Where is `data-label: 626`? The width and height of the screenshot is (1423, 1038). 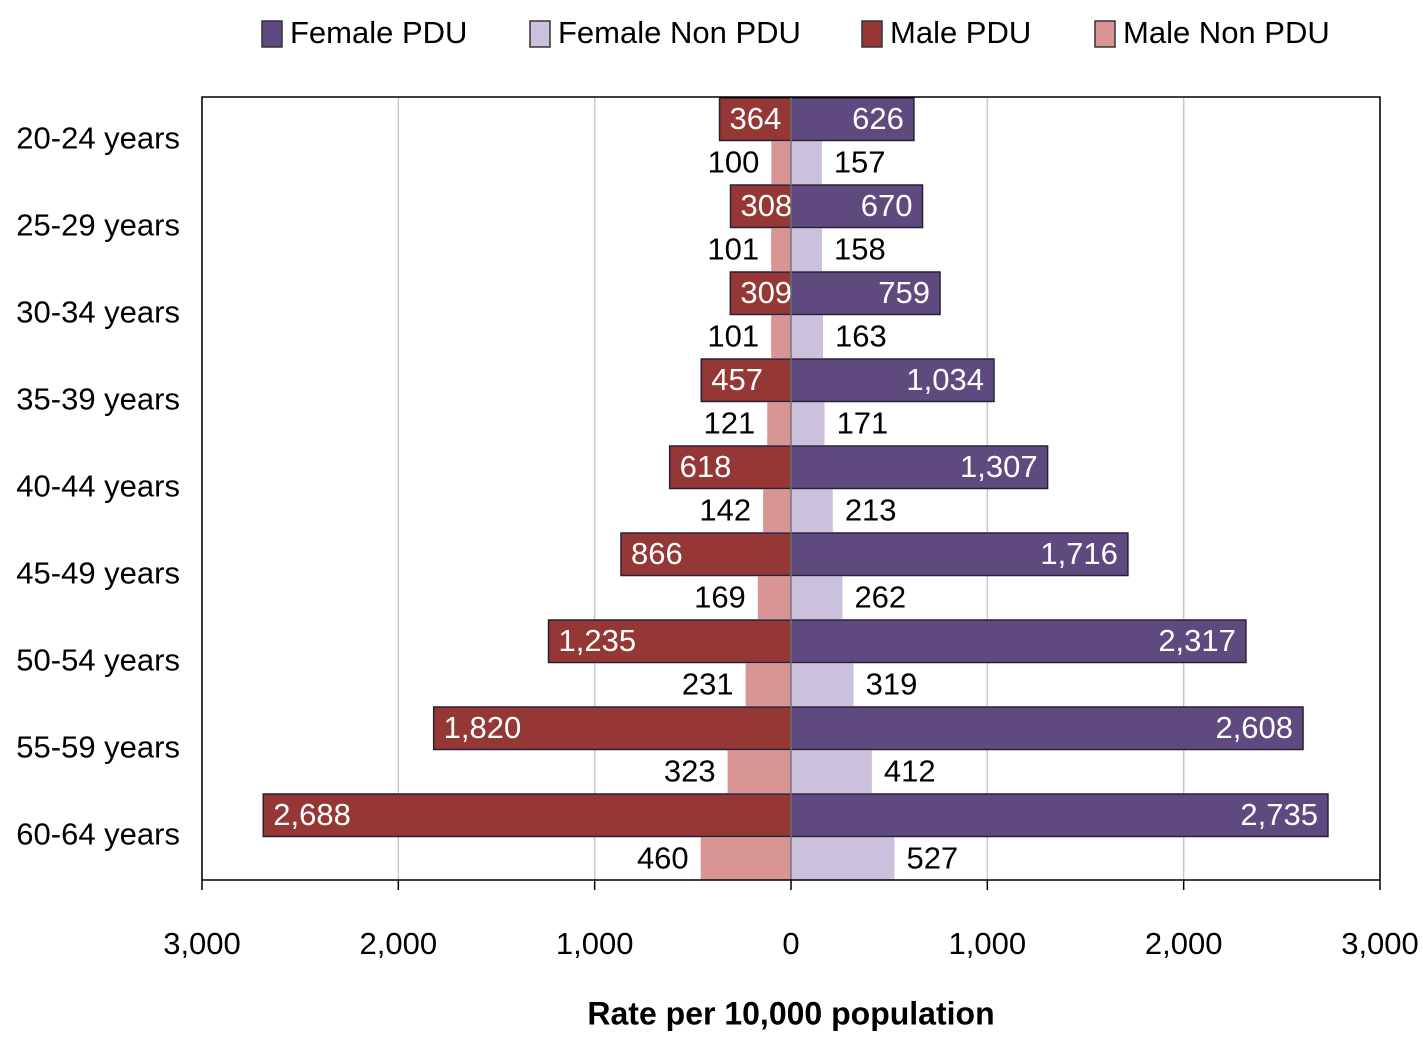 data-label: 626 is located at coordinates (878, 118).